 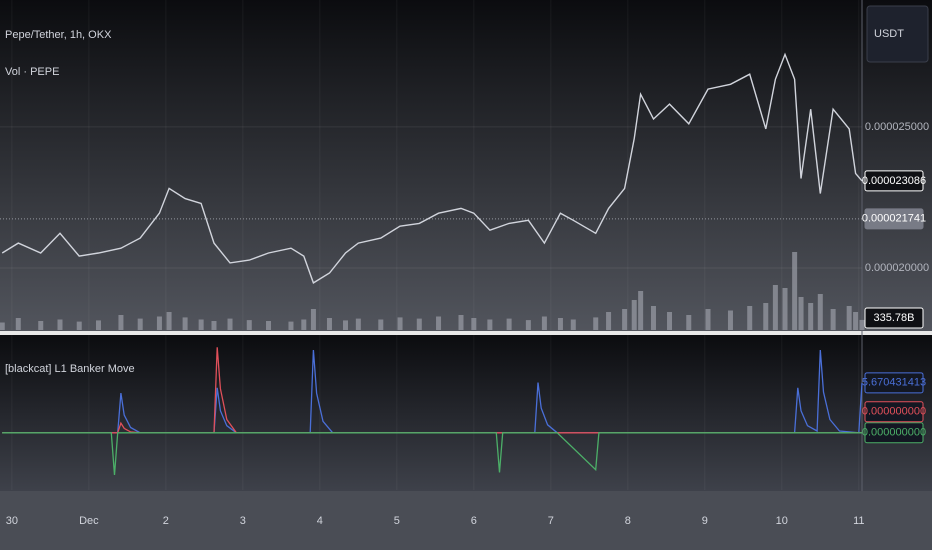 I want to click on x-tick-label: 7, so click(x=551, y=521).